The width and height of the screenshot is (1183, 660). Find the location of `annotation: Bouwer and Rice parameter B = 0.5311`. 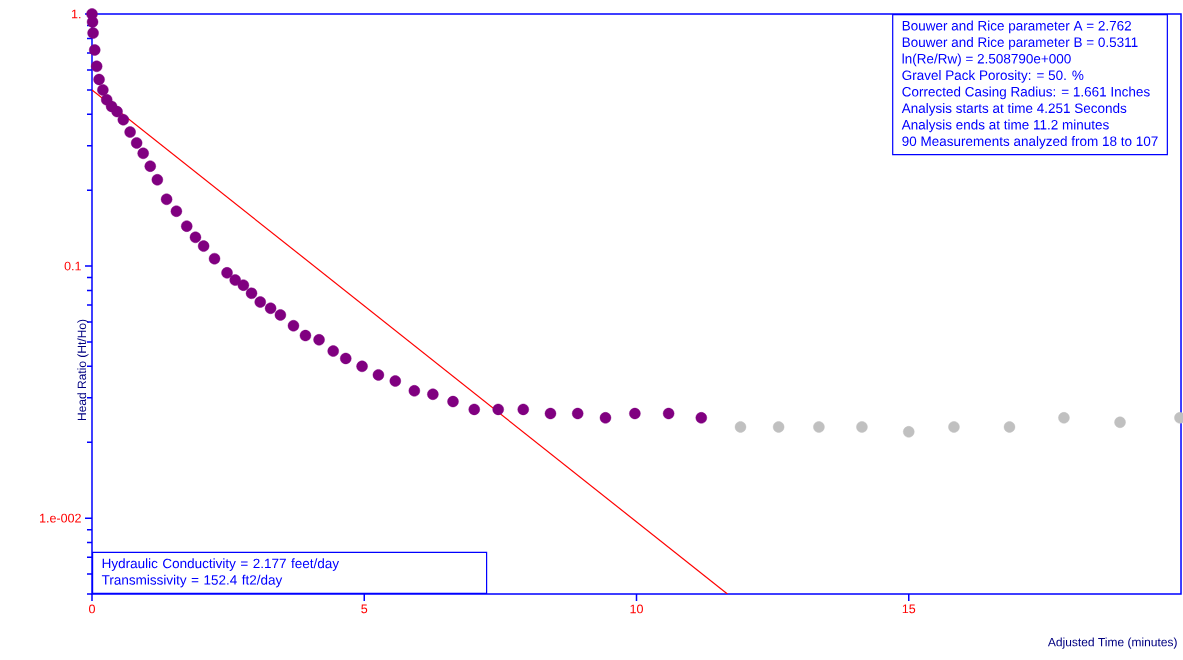

annotation: Bouwer and Rice parameter B = 0.5311 is located at coordinates (1020, 43).